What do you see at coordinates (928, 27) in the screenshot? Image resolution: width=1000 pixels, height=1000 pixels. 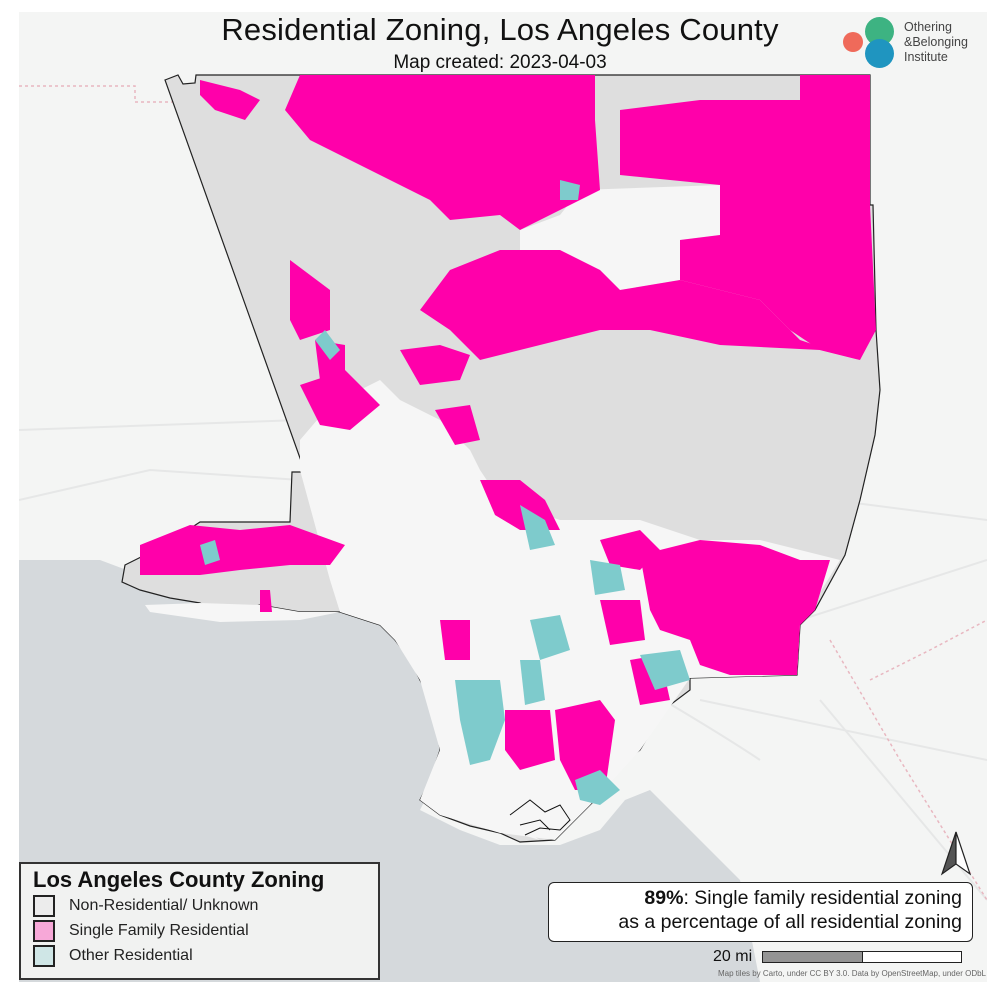 I see `logo-line-1: Othering` at bounding box center [928, 27].